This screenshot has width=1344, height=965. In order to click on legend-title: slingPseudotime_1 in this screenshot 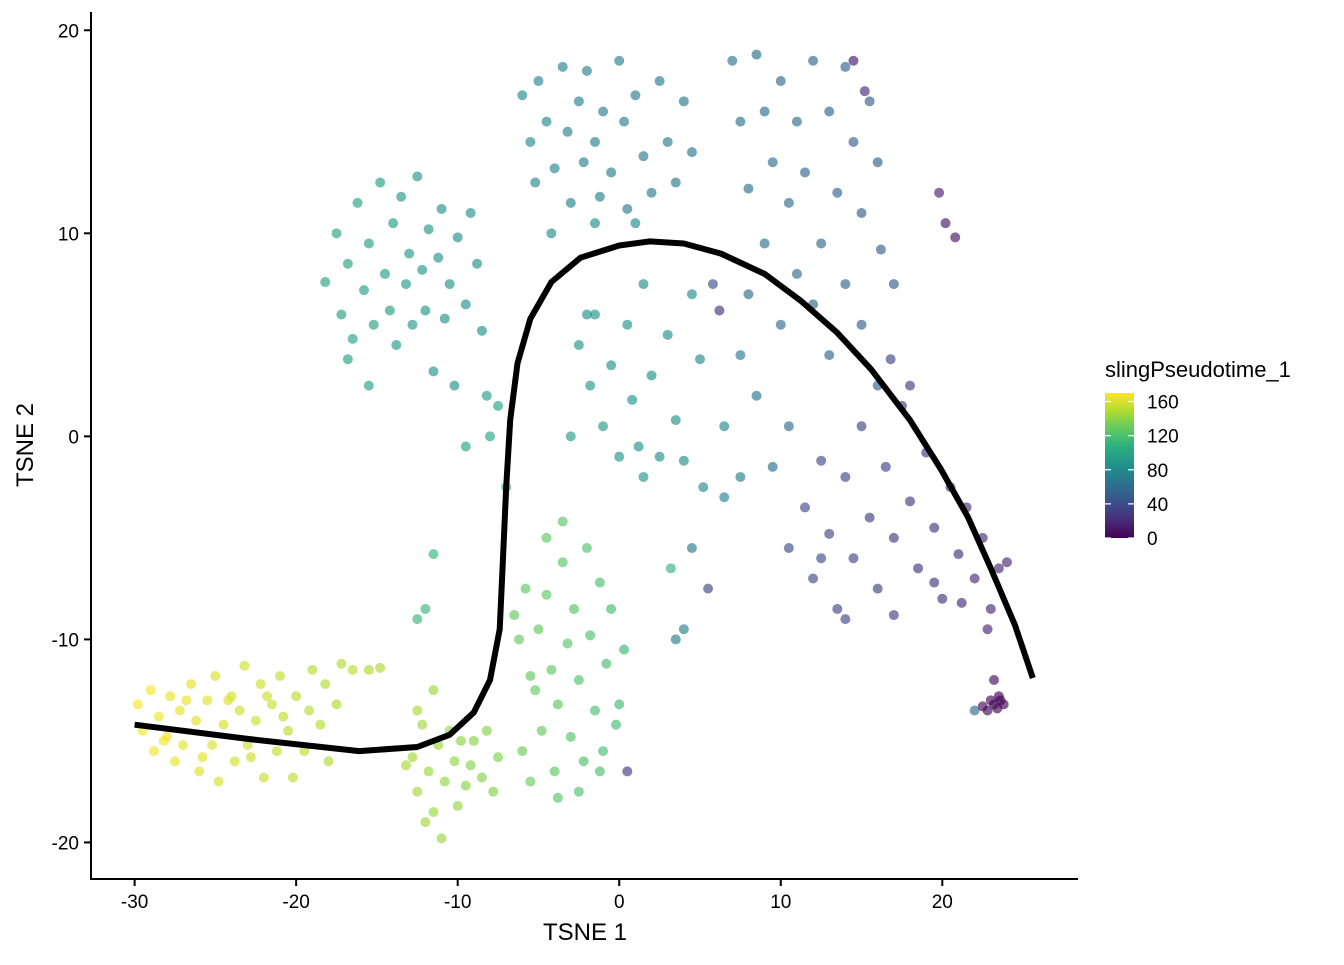, I will do `click(1198, 369)`.